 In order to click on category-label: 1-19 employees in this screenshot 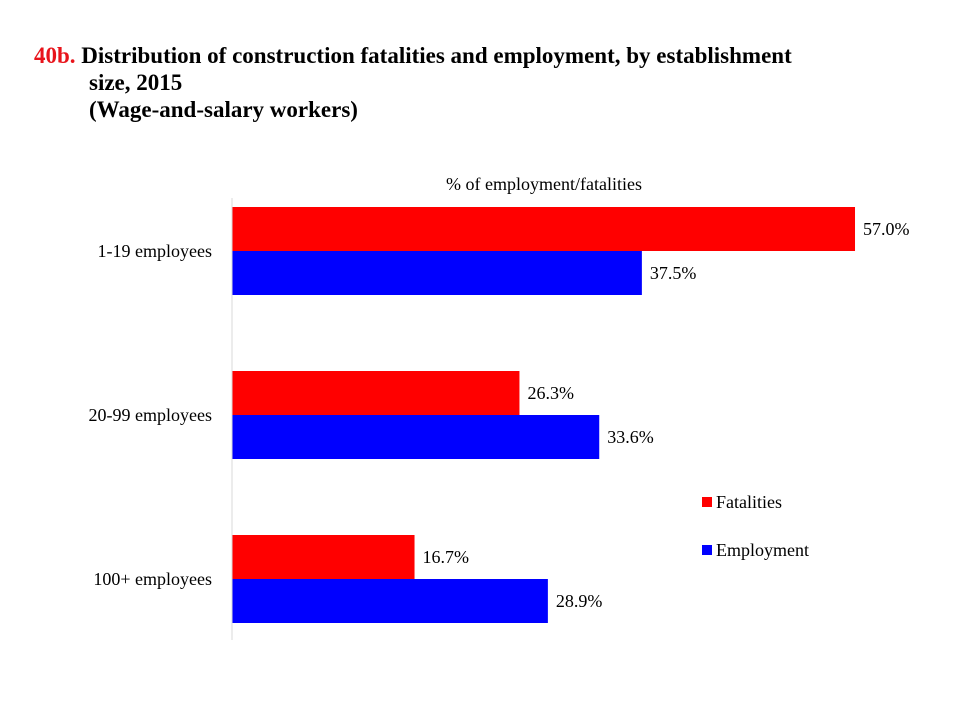, I will do `click(155, 251)`.